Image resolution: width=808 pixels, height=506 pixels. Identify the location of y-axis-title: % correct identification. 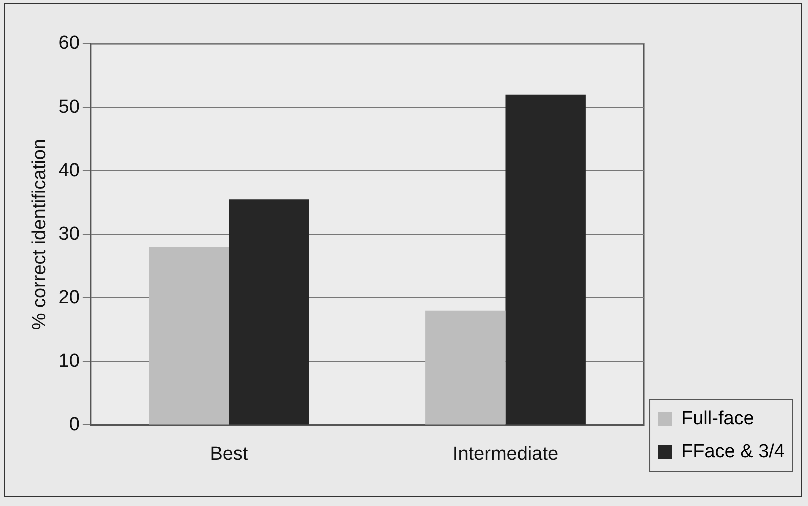
(40, 234).